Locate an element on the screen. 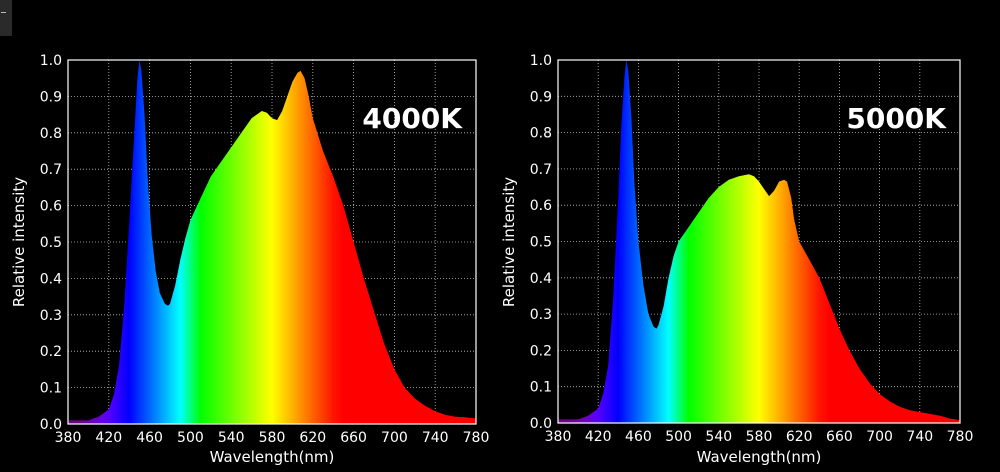 The image size is (1000, 472). chart-annotation: 4000K is located at coordinates (412, 118).